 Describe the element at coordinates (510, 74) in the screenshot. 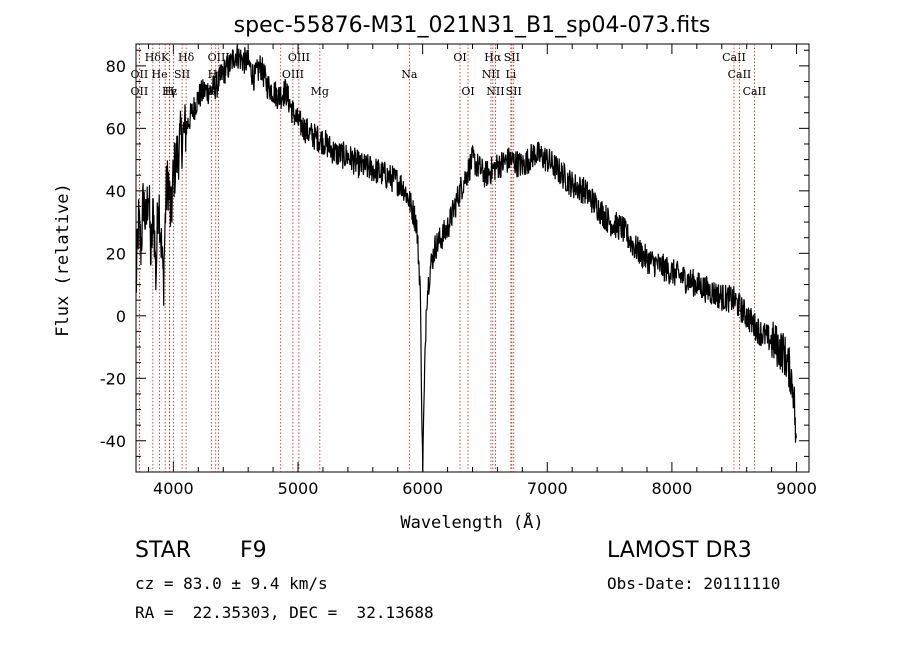

I see `line-label: Li` at that location.